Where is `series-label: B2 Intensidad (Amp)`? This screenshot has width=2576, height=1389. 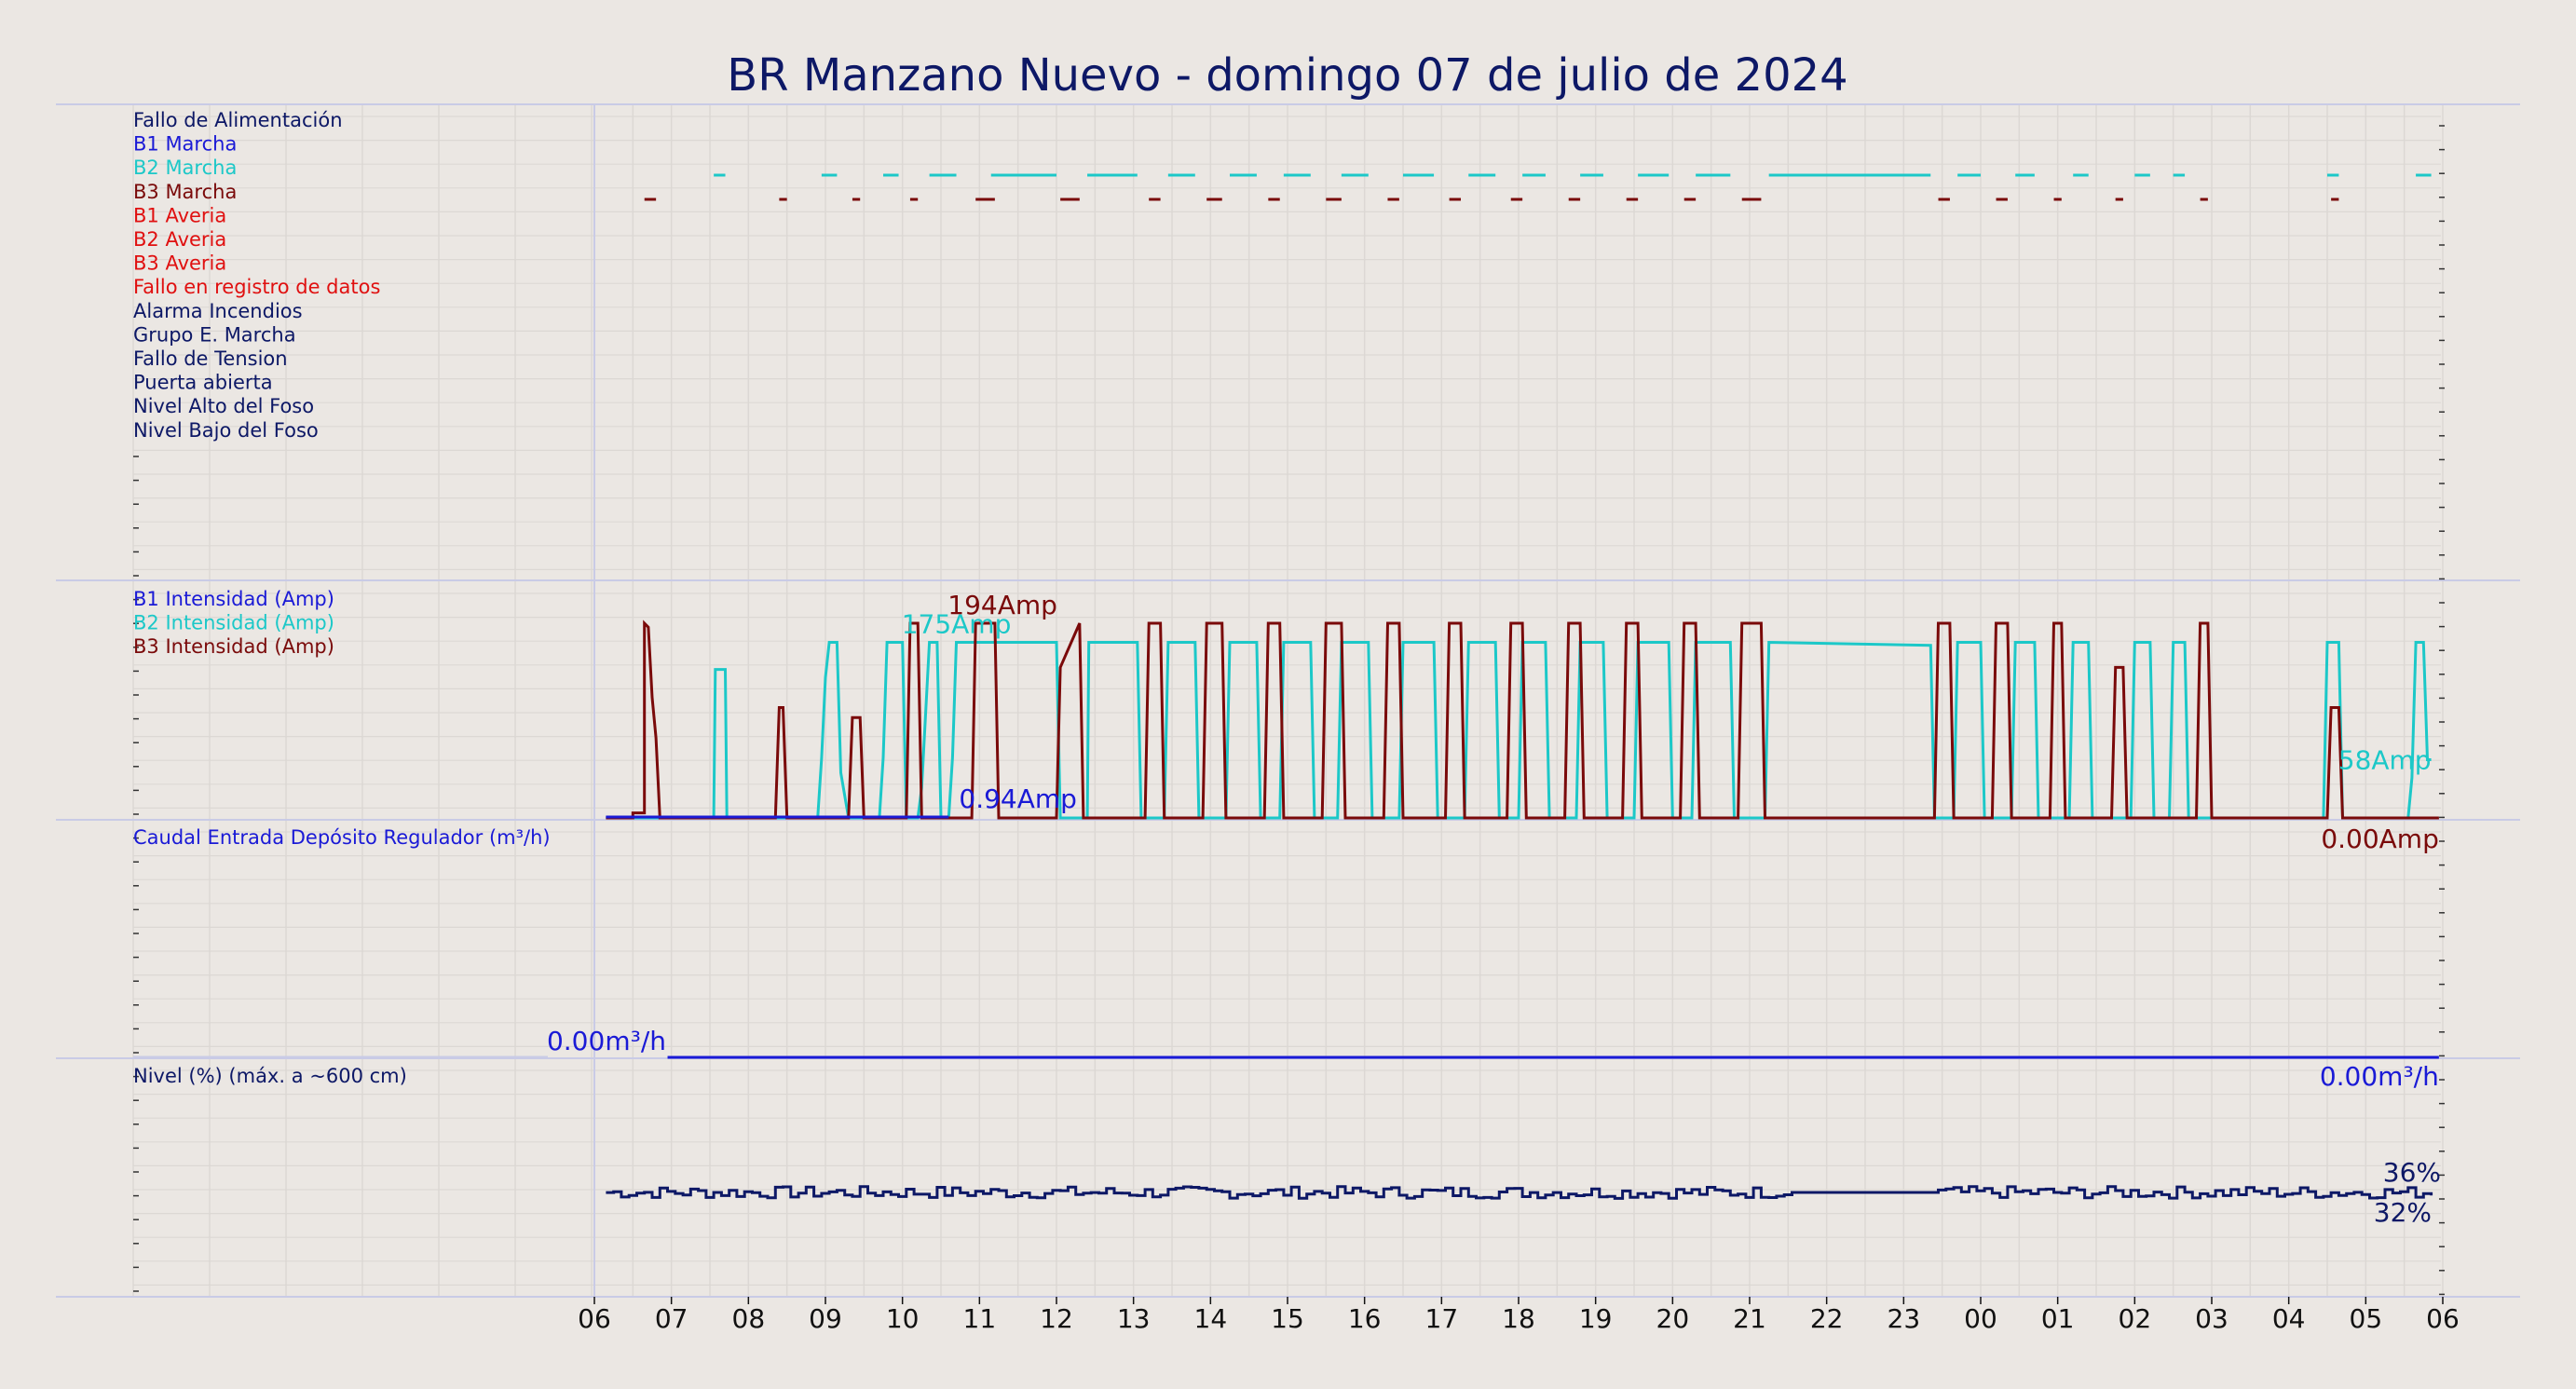
series-label: B2 Intensidad (Amp) is located at coordinates (233, 623).